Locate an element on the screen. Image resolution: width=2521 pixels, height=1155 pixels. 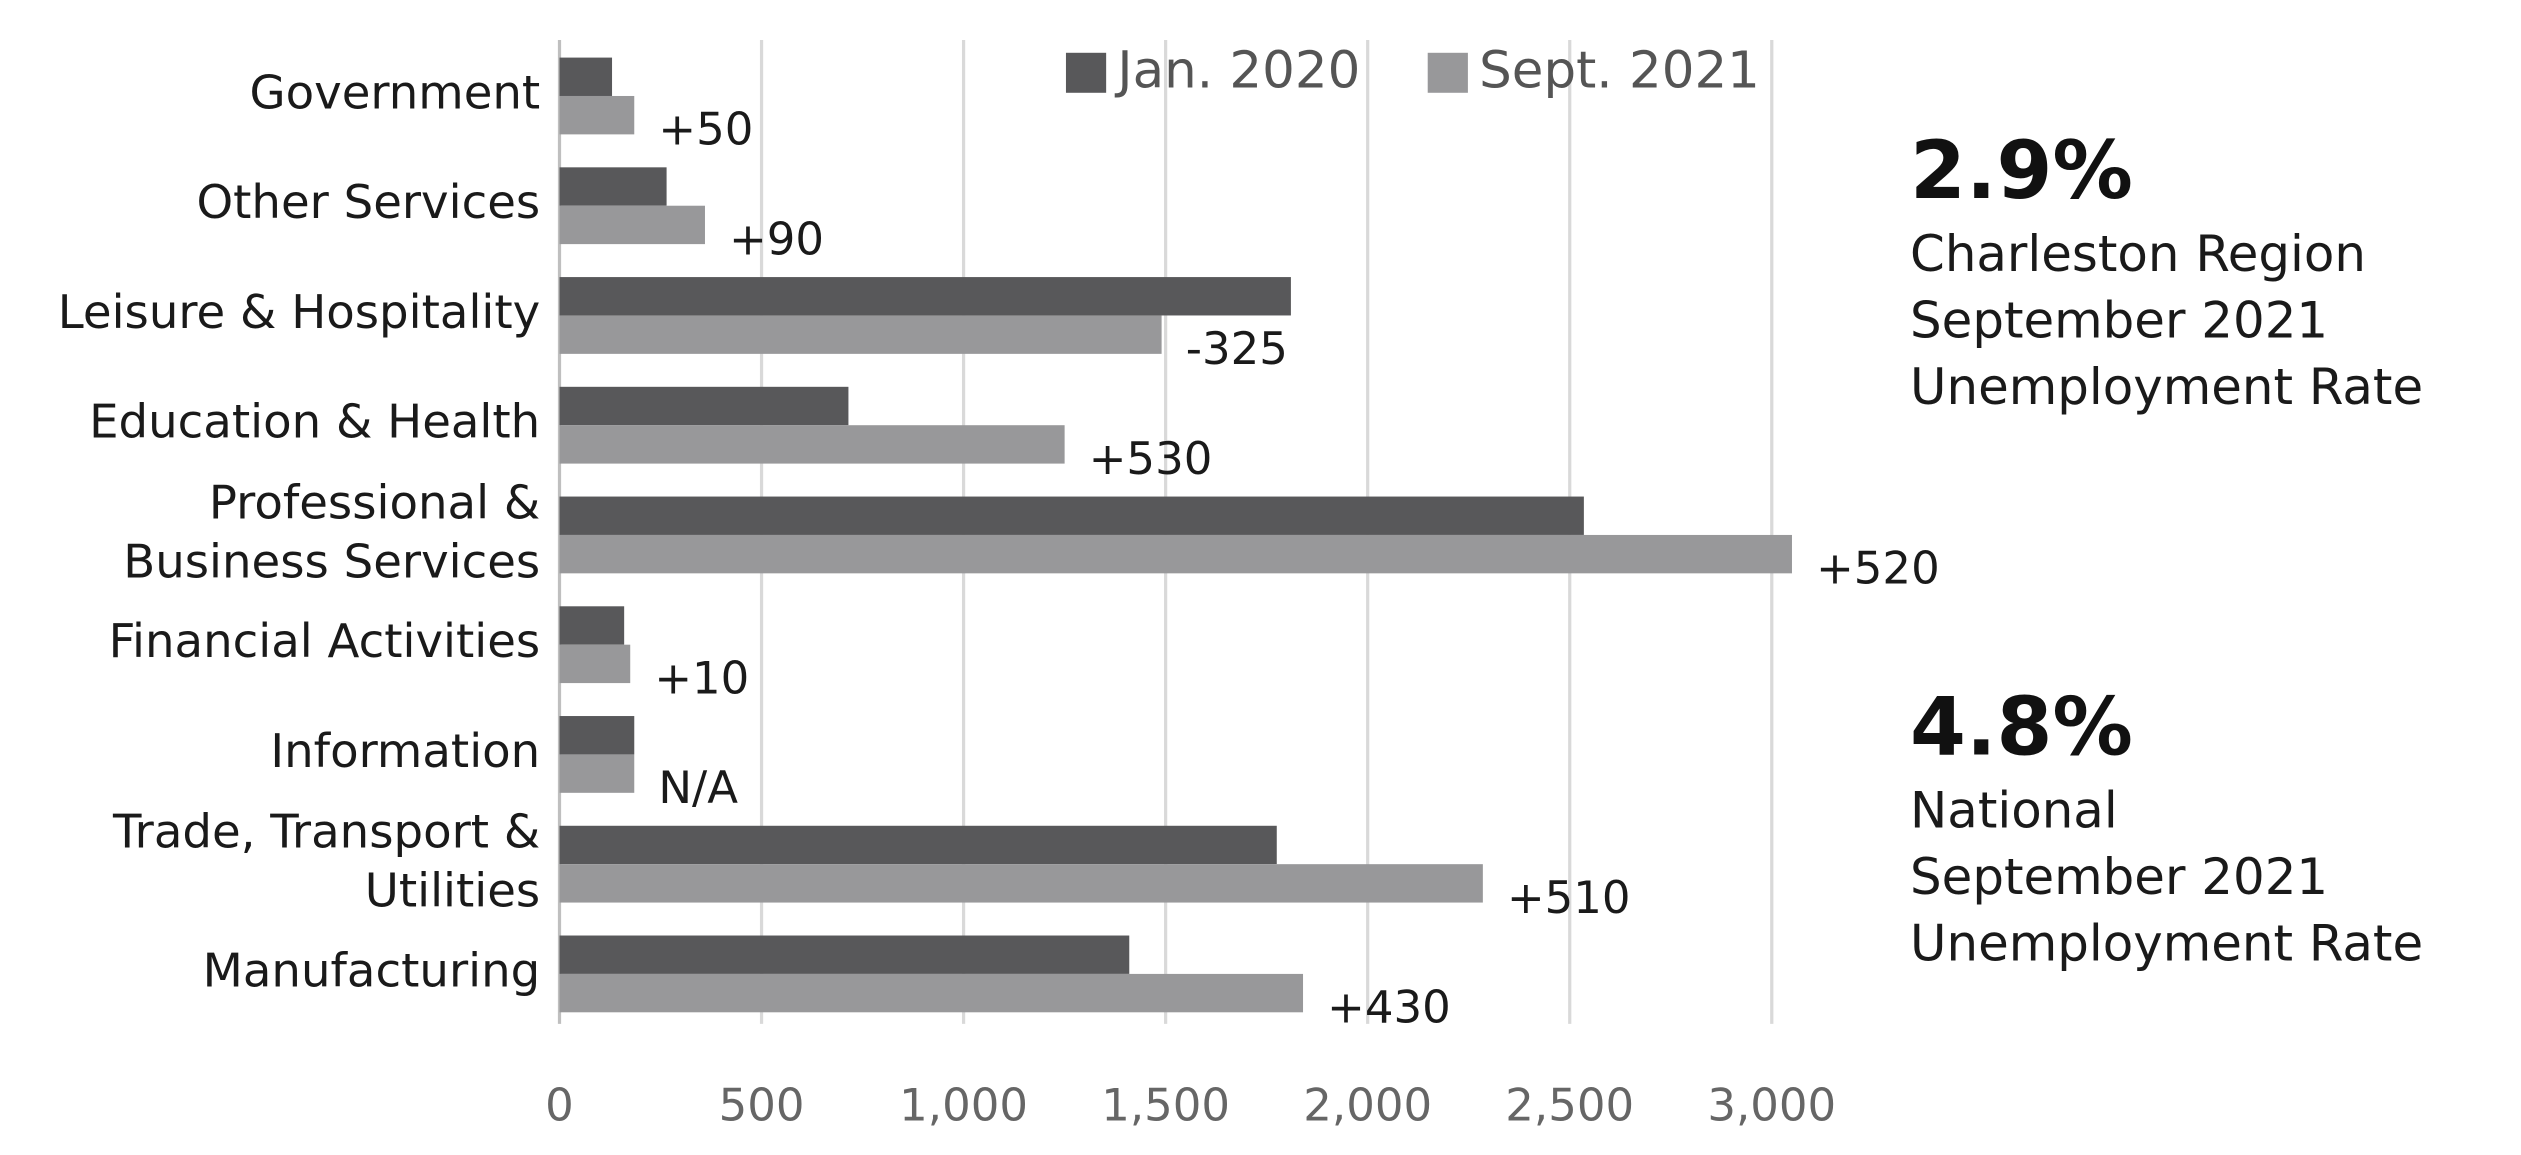
stat-value: 4.8% is located at coordinates (2021, 727).